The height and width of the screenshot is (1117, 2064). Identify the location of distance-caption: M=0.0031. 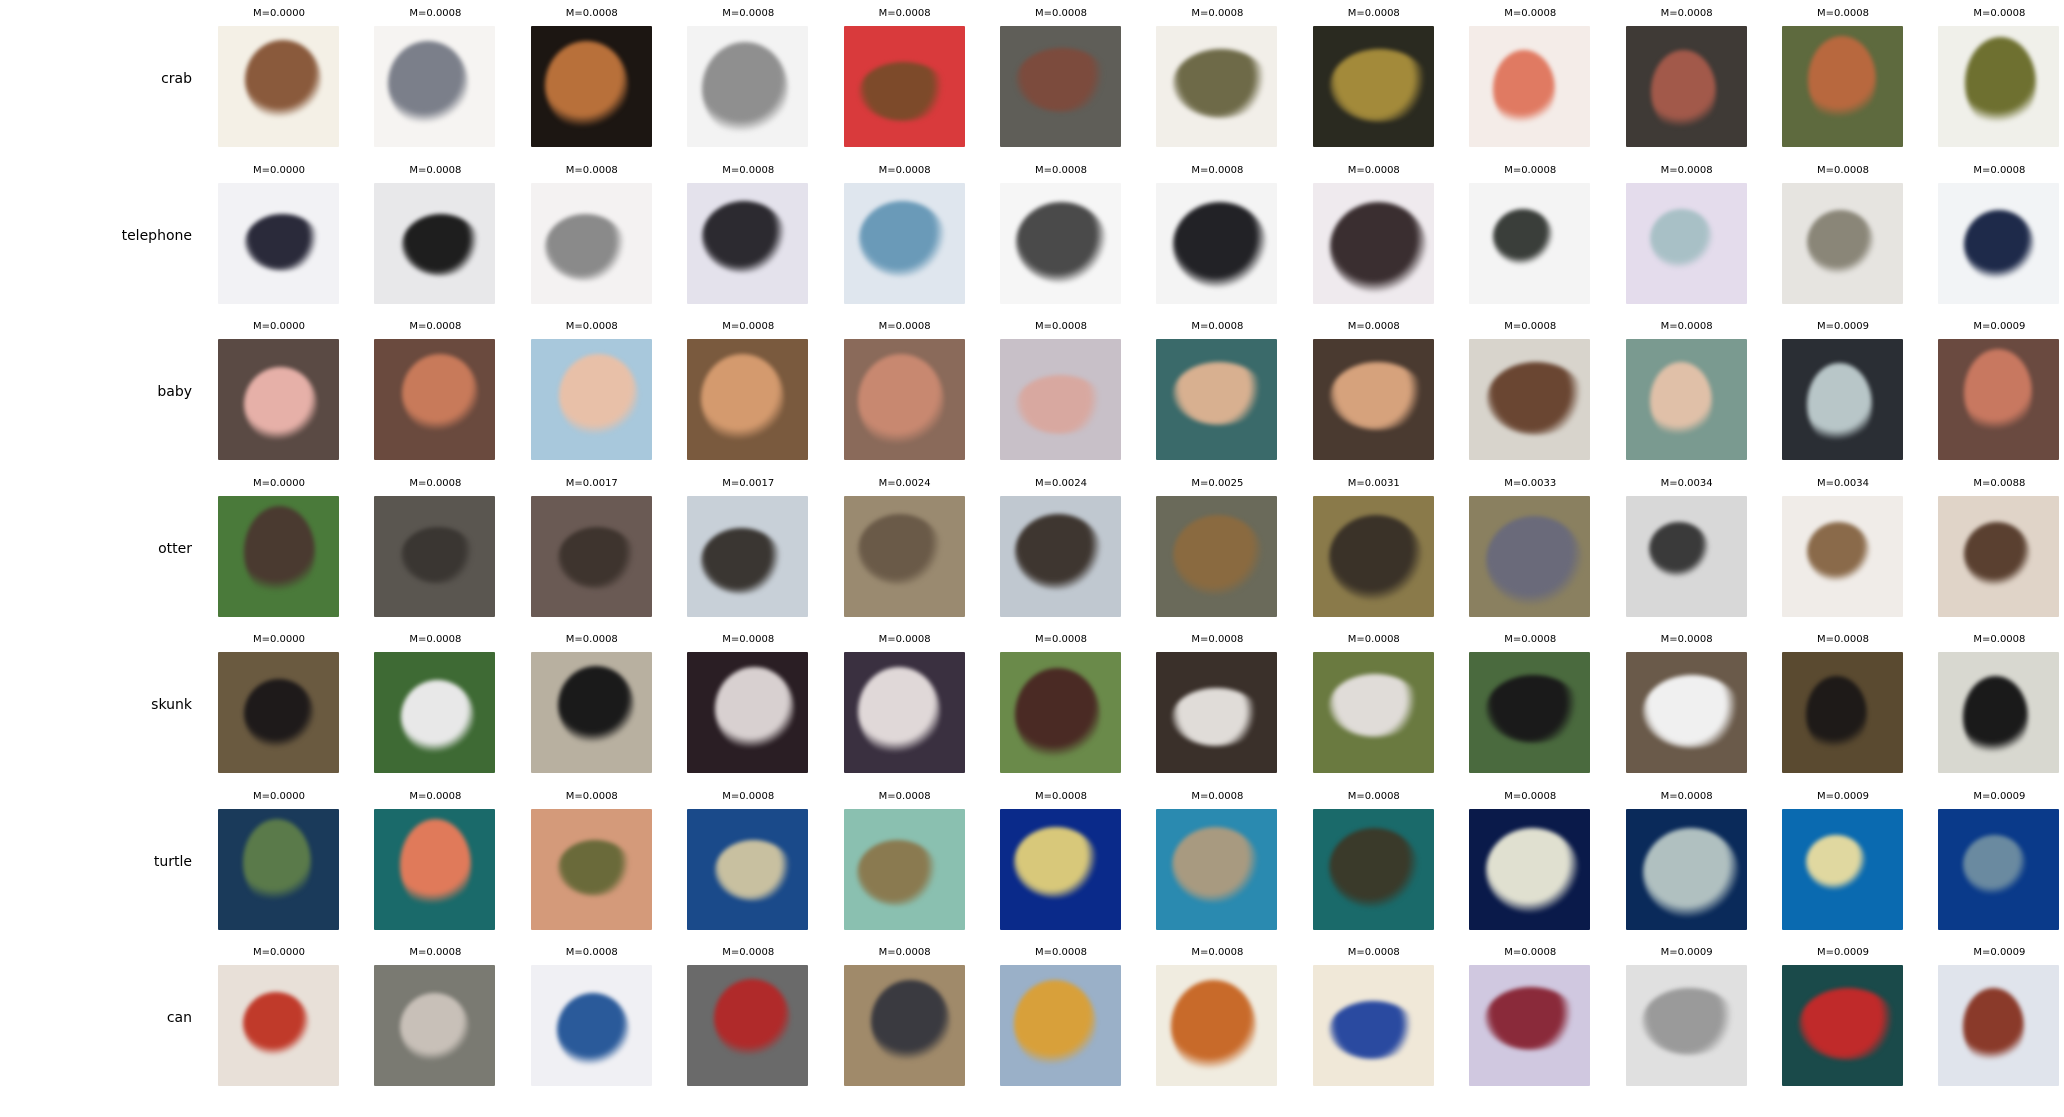
(1373, 483).